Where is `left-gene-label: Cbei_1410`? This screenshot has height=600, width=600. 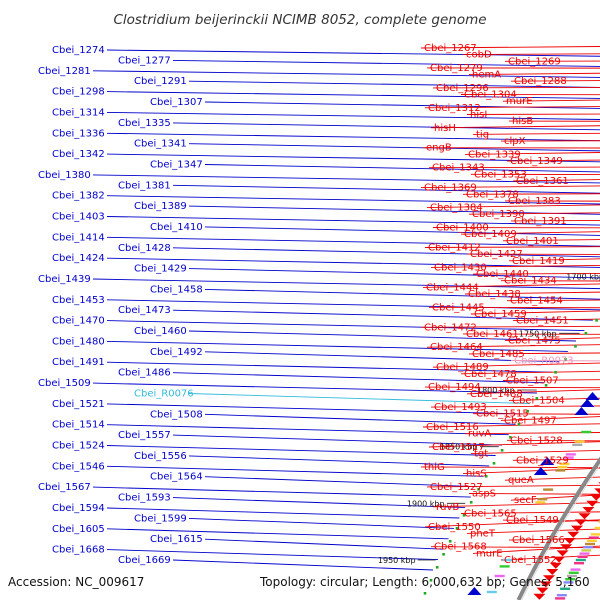 left-gene-label: Cbei_1410 is located at coordinates (176, 227).